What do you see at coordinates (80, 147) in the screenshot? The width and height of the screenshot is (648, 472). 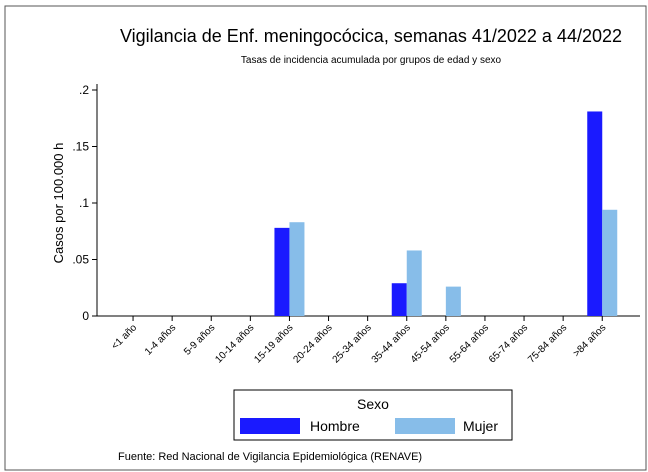 I see `y-tick-label: .15` at bounding box center [80, 147].